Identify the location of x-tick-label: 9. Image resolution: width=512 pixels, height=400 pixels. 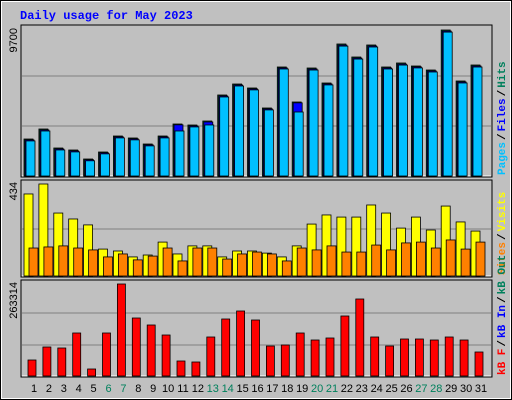
(153, 389).